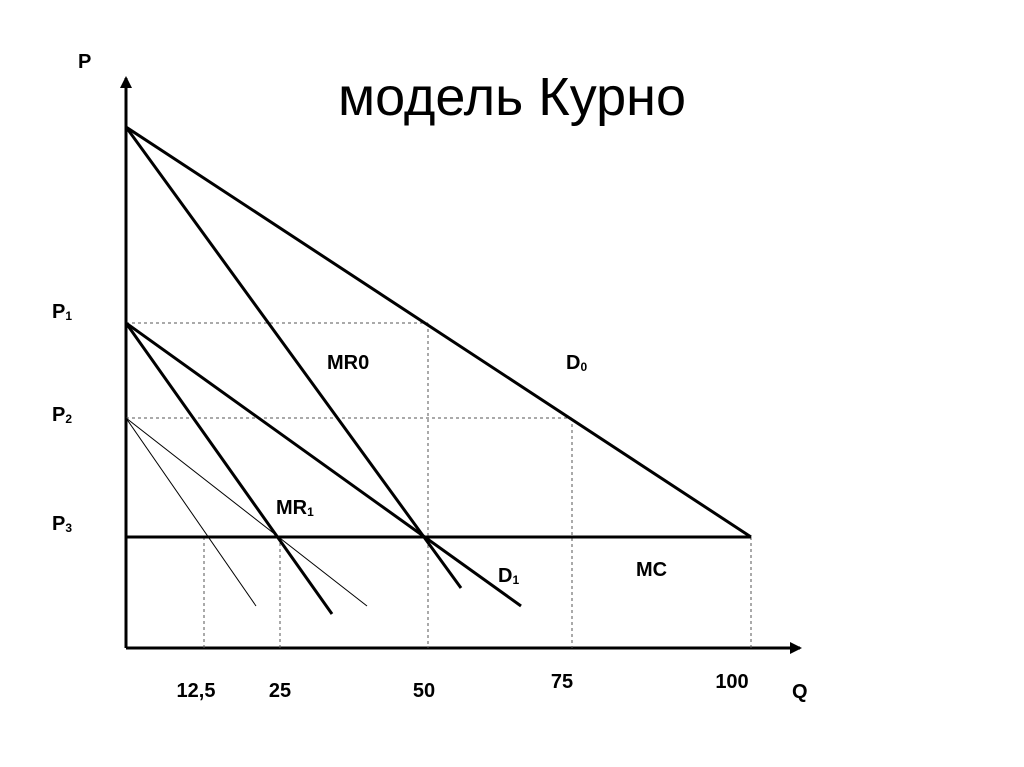  I want to click on chart-title: модель Курно, so click(512, 97).